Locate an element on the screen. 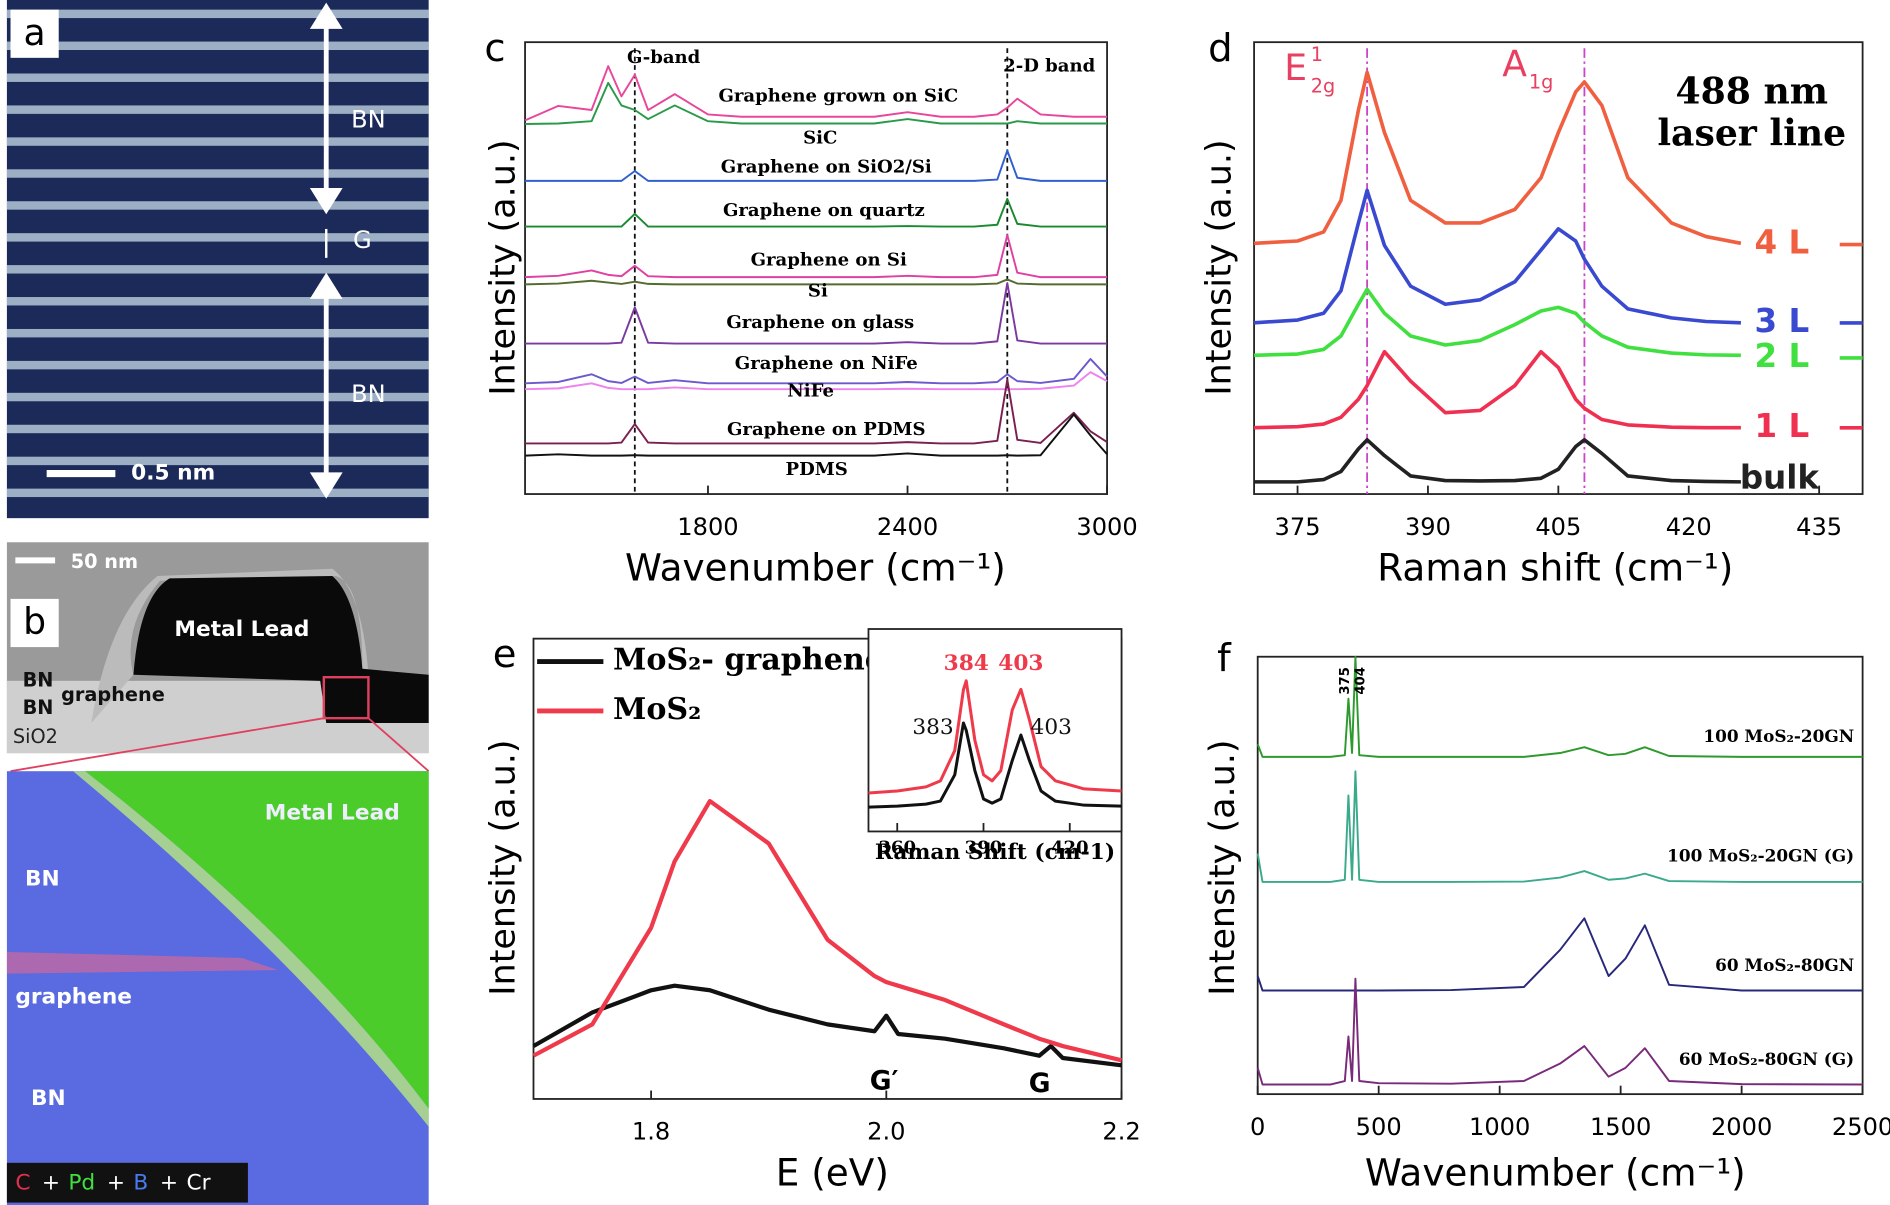 The width and height of the screenshot is (1890, 1205). metal-lead is located at coordinates (281, 649).